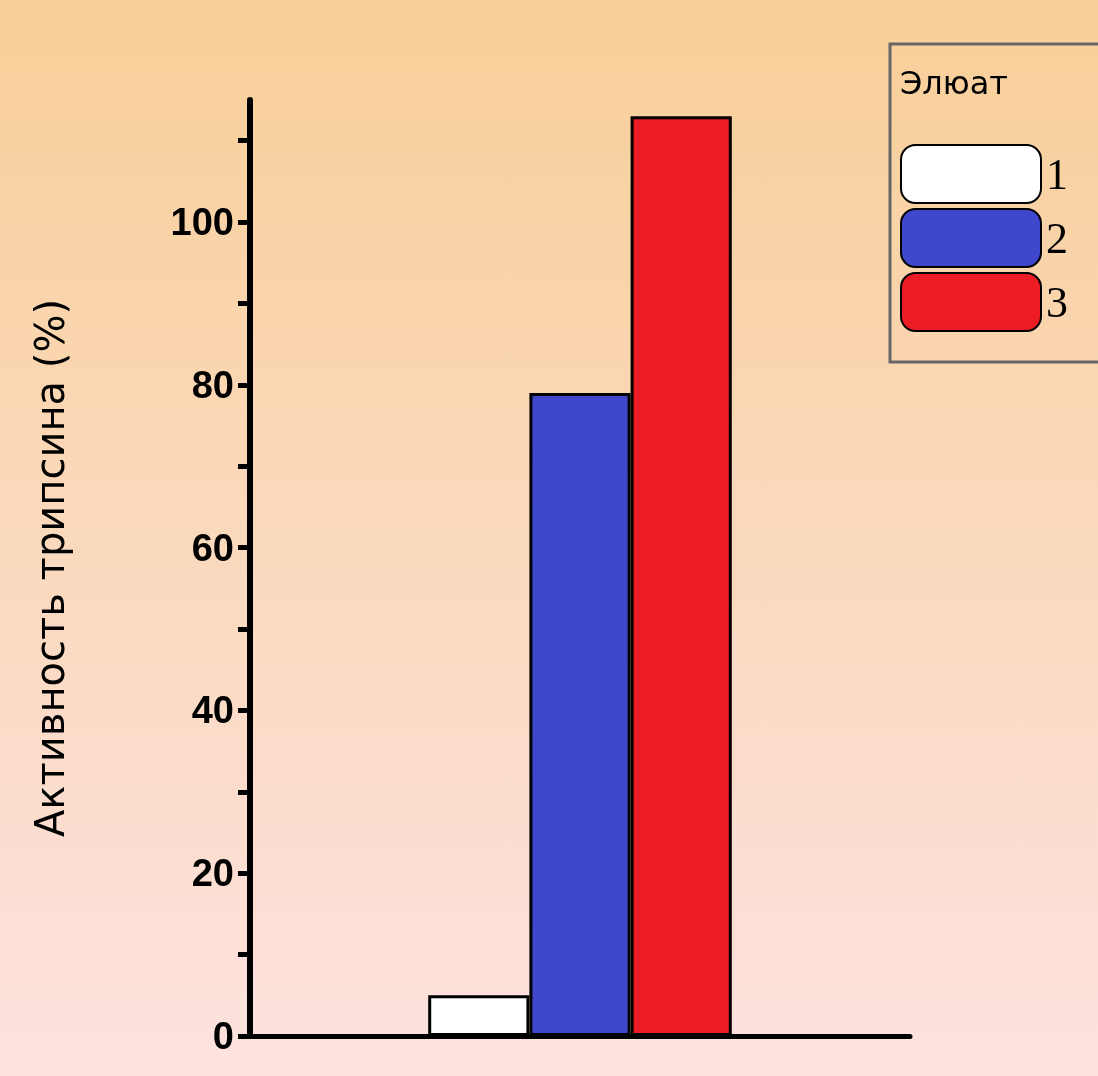 The image size is (1098, 1076). What do you see at coordinates (212, 547) in the screenshot?
I see `y-tick-label: 60` at bounding box center [212, 547].